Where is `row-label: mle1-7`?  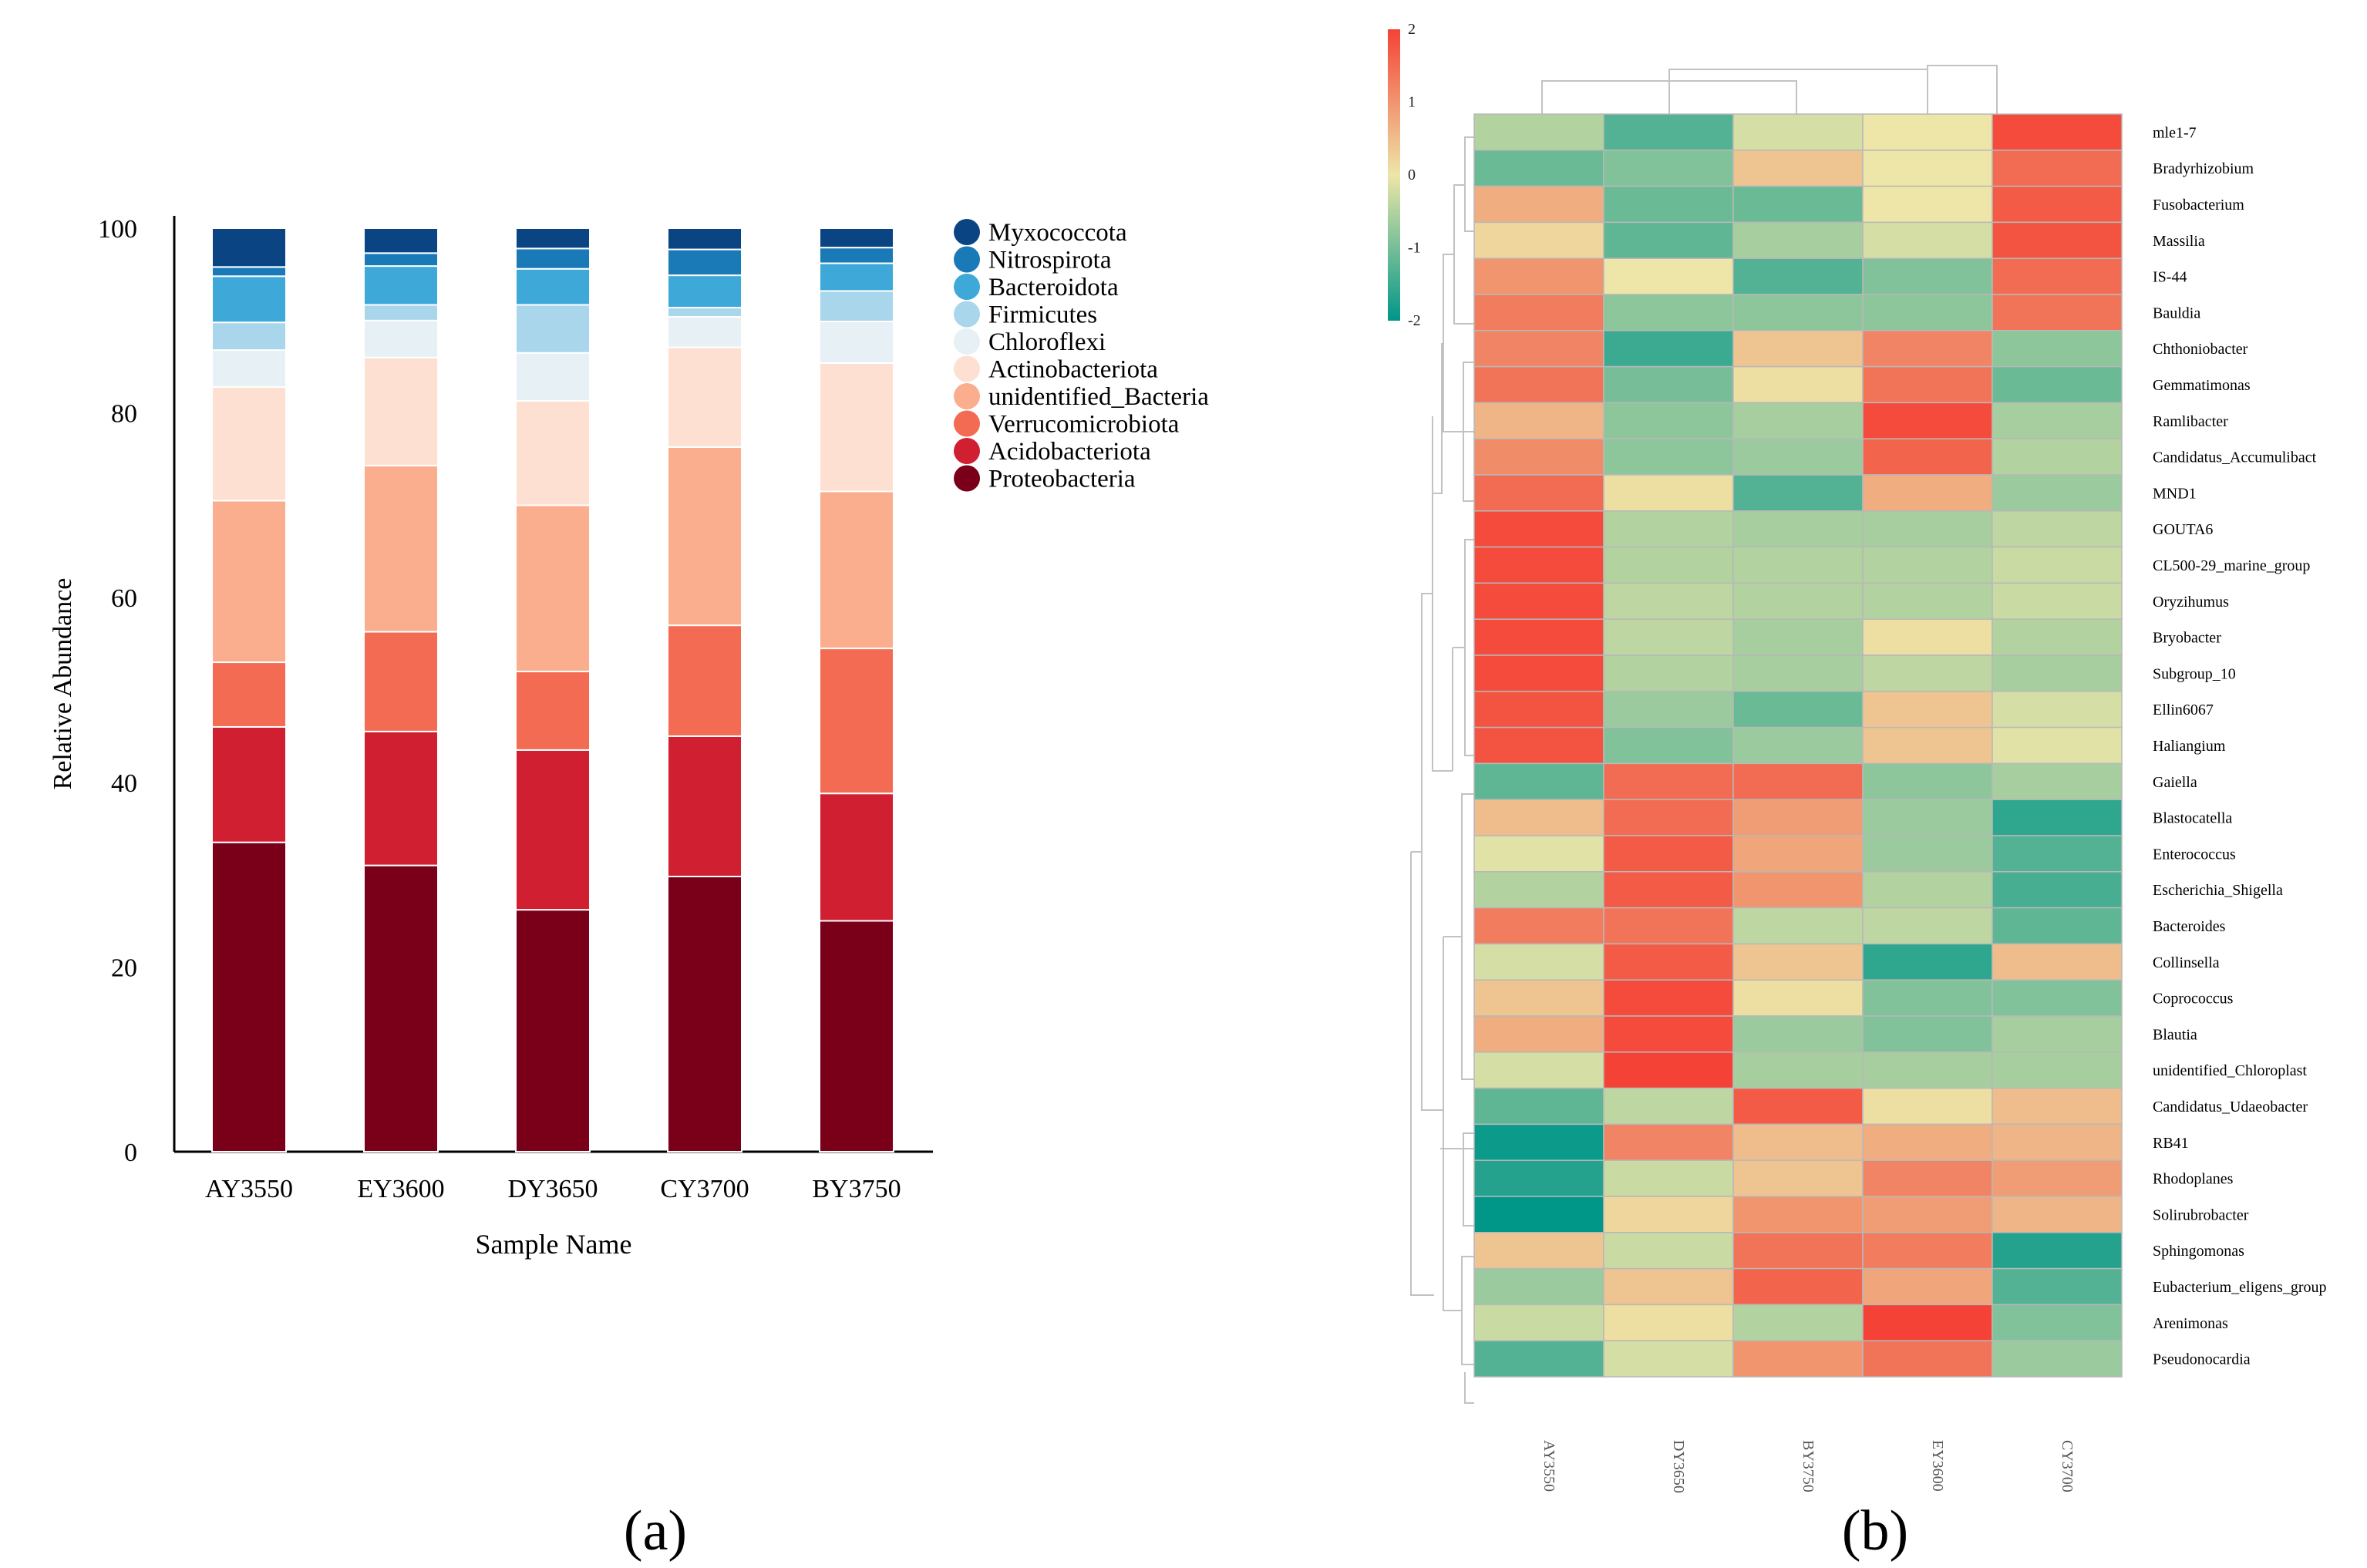
row-label: mle1-7 is located at coordinates (2175, 132).